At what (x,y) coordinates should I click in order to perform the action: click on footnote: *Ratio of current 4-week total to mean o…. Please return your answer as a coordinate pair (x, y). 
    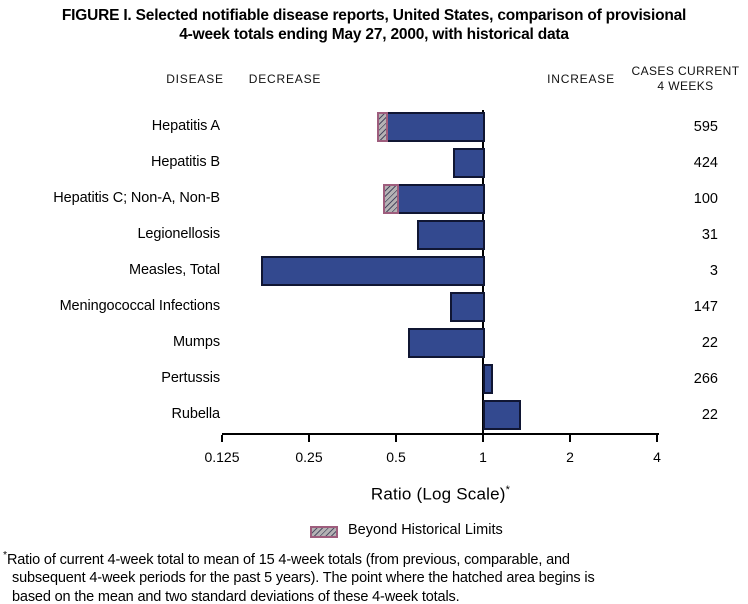
    Looking at the image, I should click on (375, 575).